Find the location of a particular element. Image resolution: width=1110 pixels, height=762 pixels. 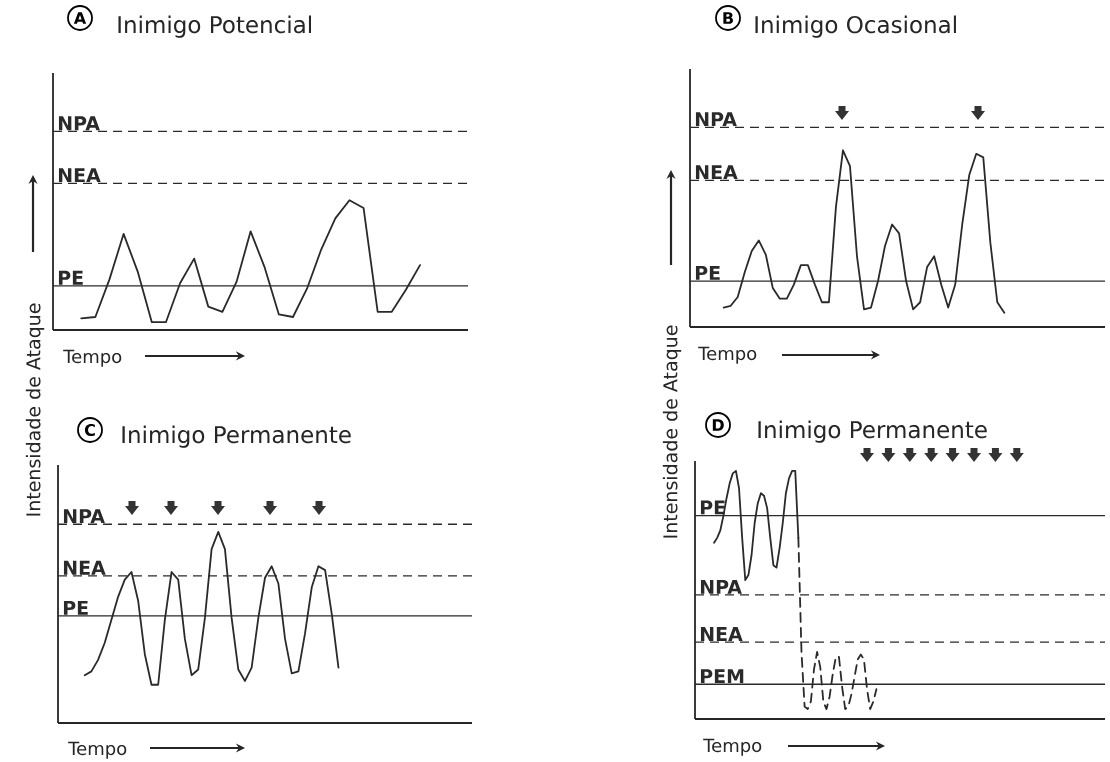

chart-title: Inimigo Ocasional is located at coordinates (855, 26).